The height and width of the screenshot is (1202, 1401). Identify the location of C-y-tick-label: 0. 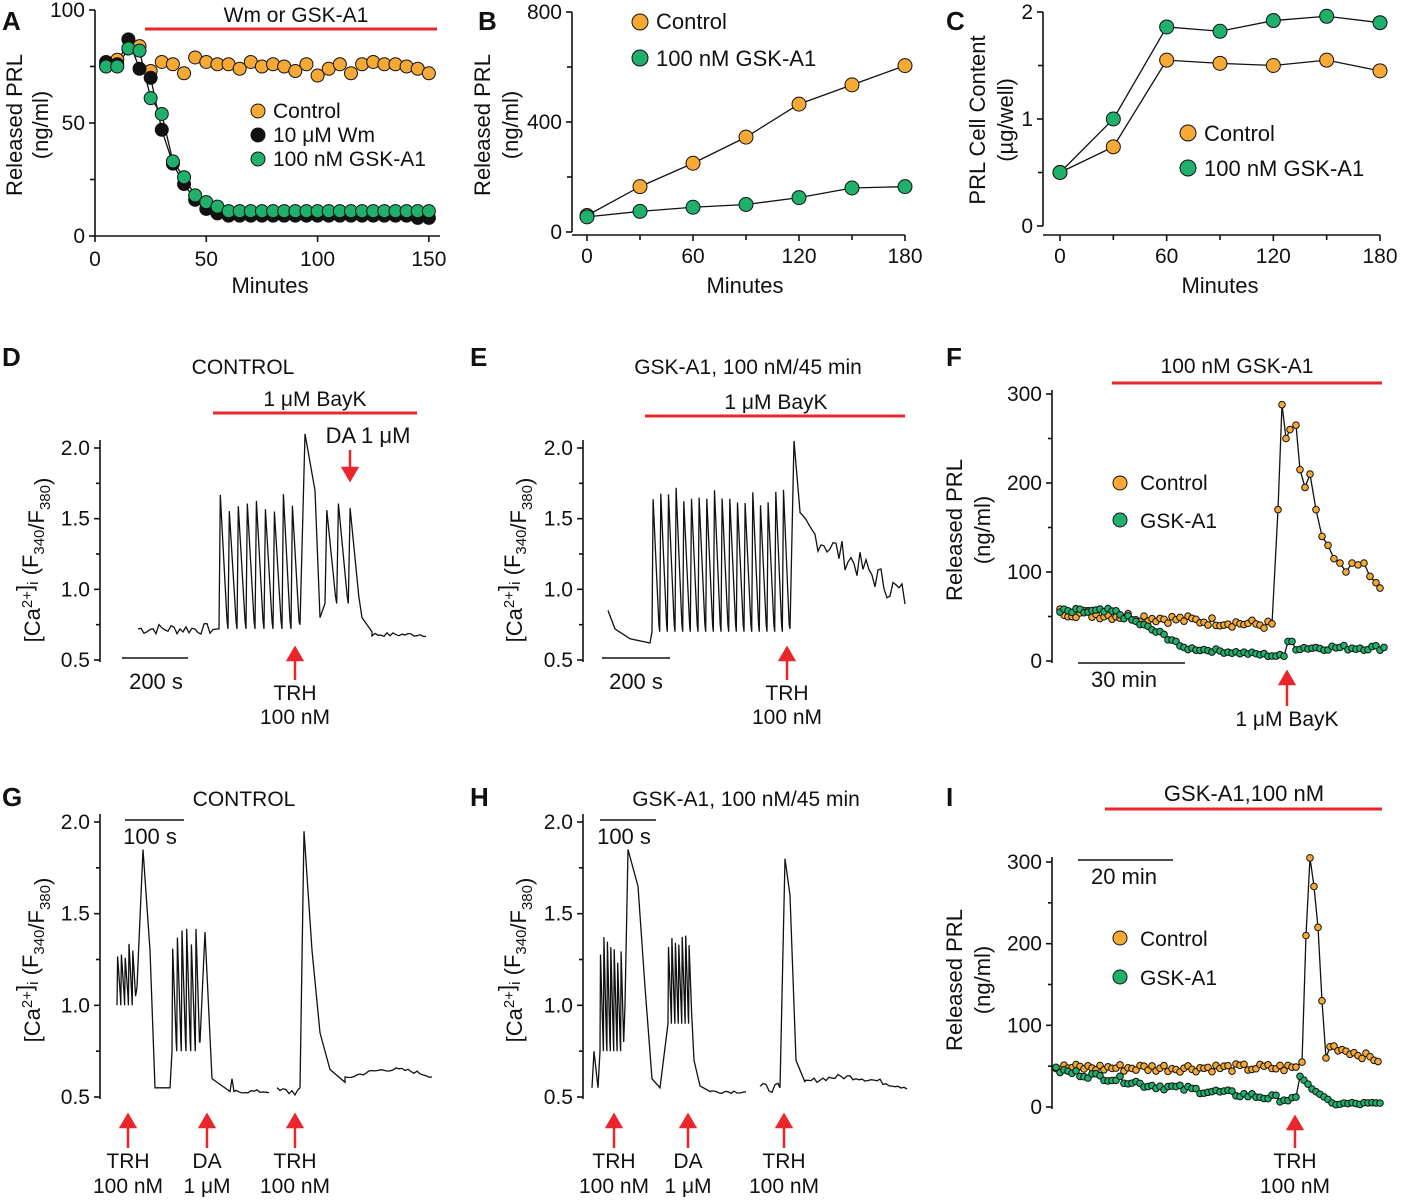
(1027, 226).